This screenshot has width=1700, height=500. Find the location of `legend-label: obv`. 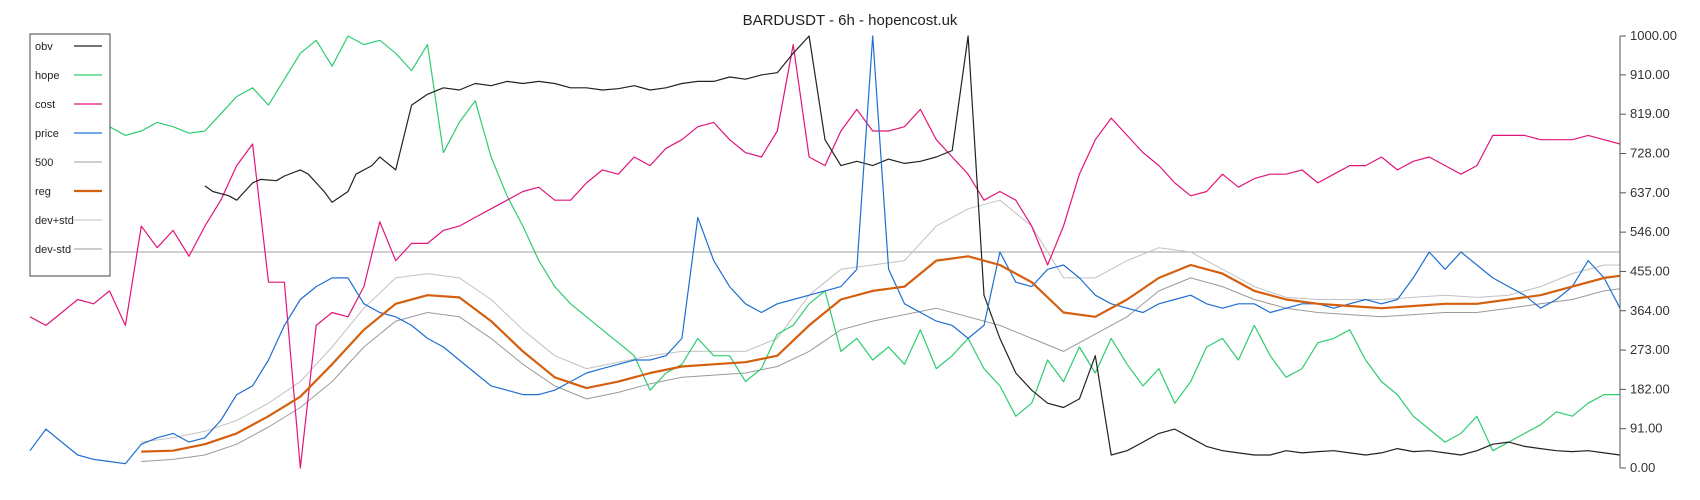

legend-label: obv is located at coordinates (44, 47).